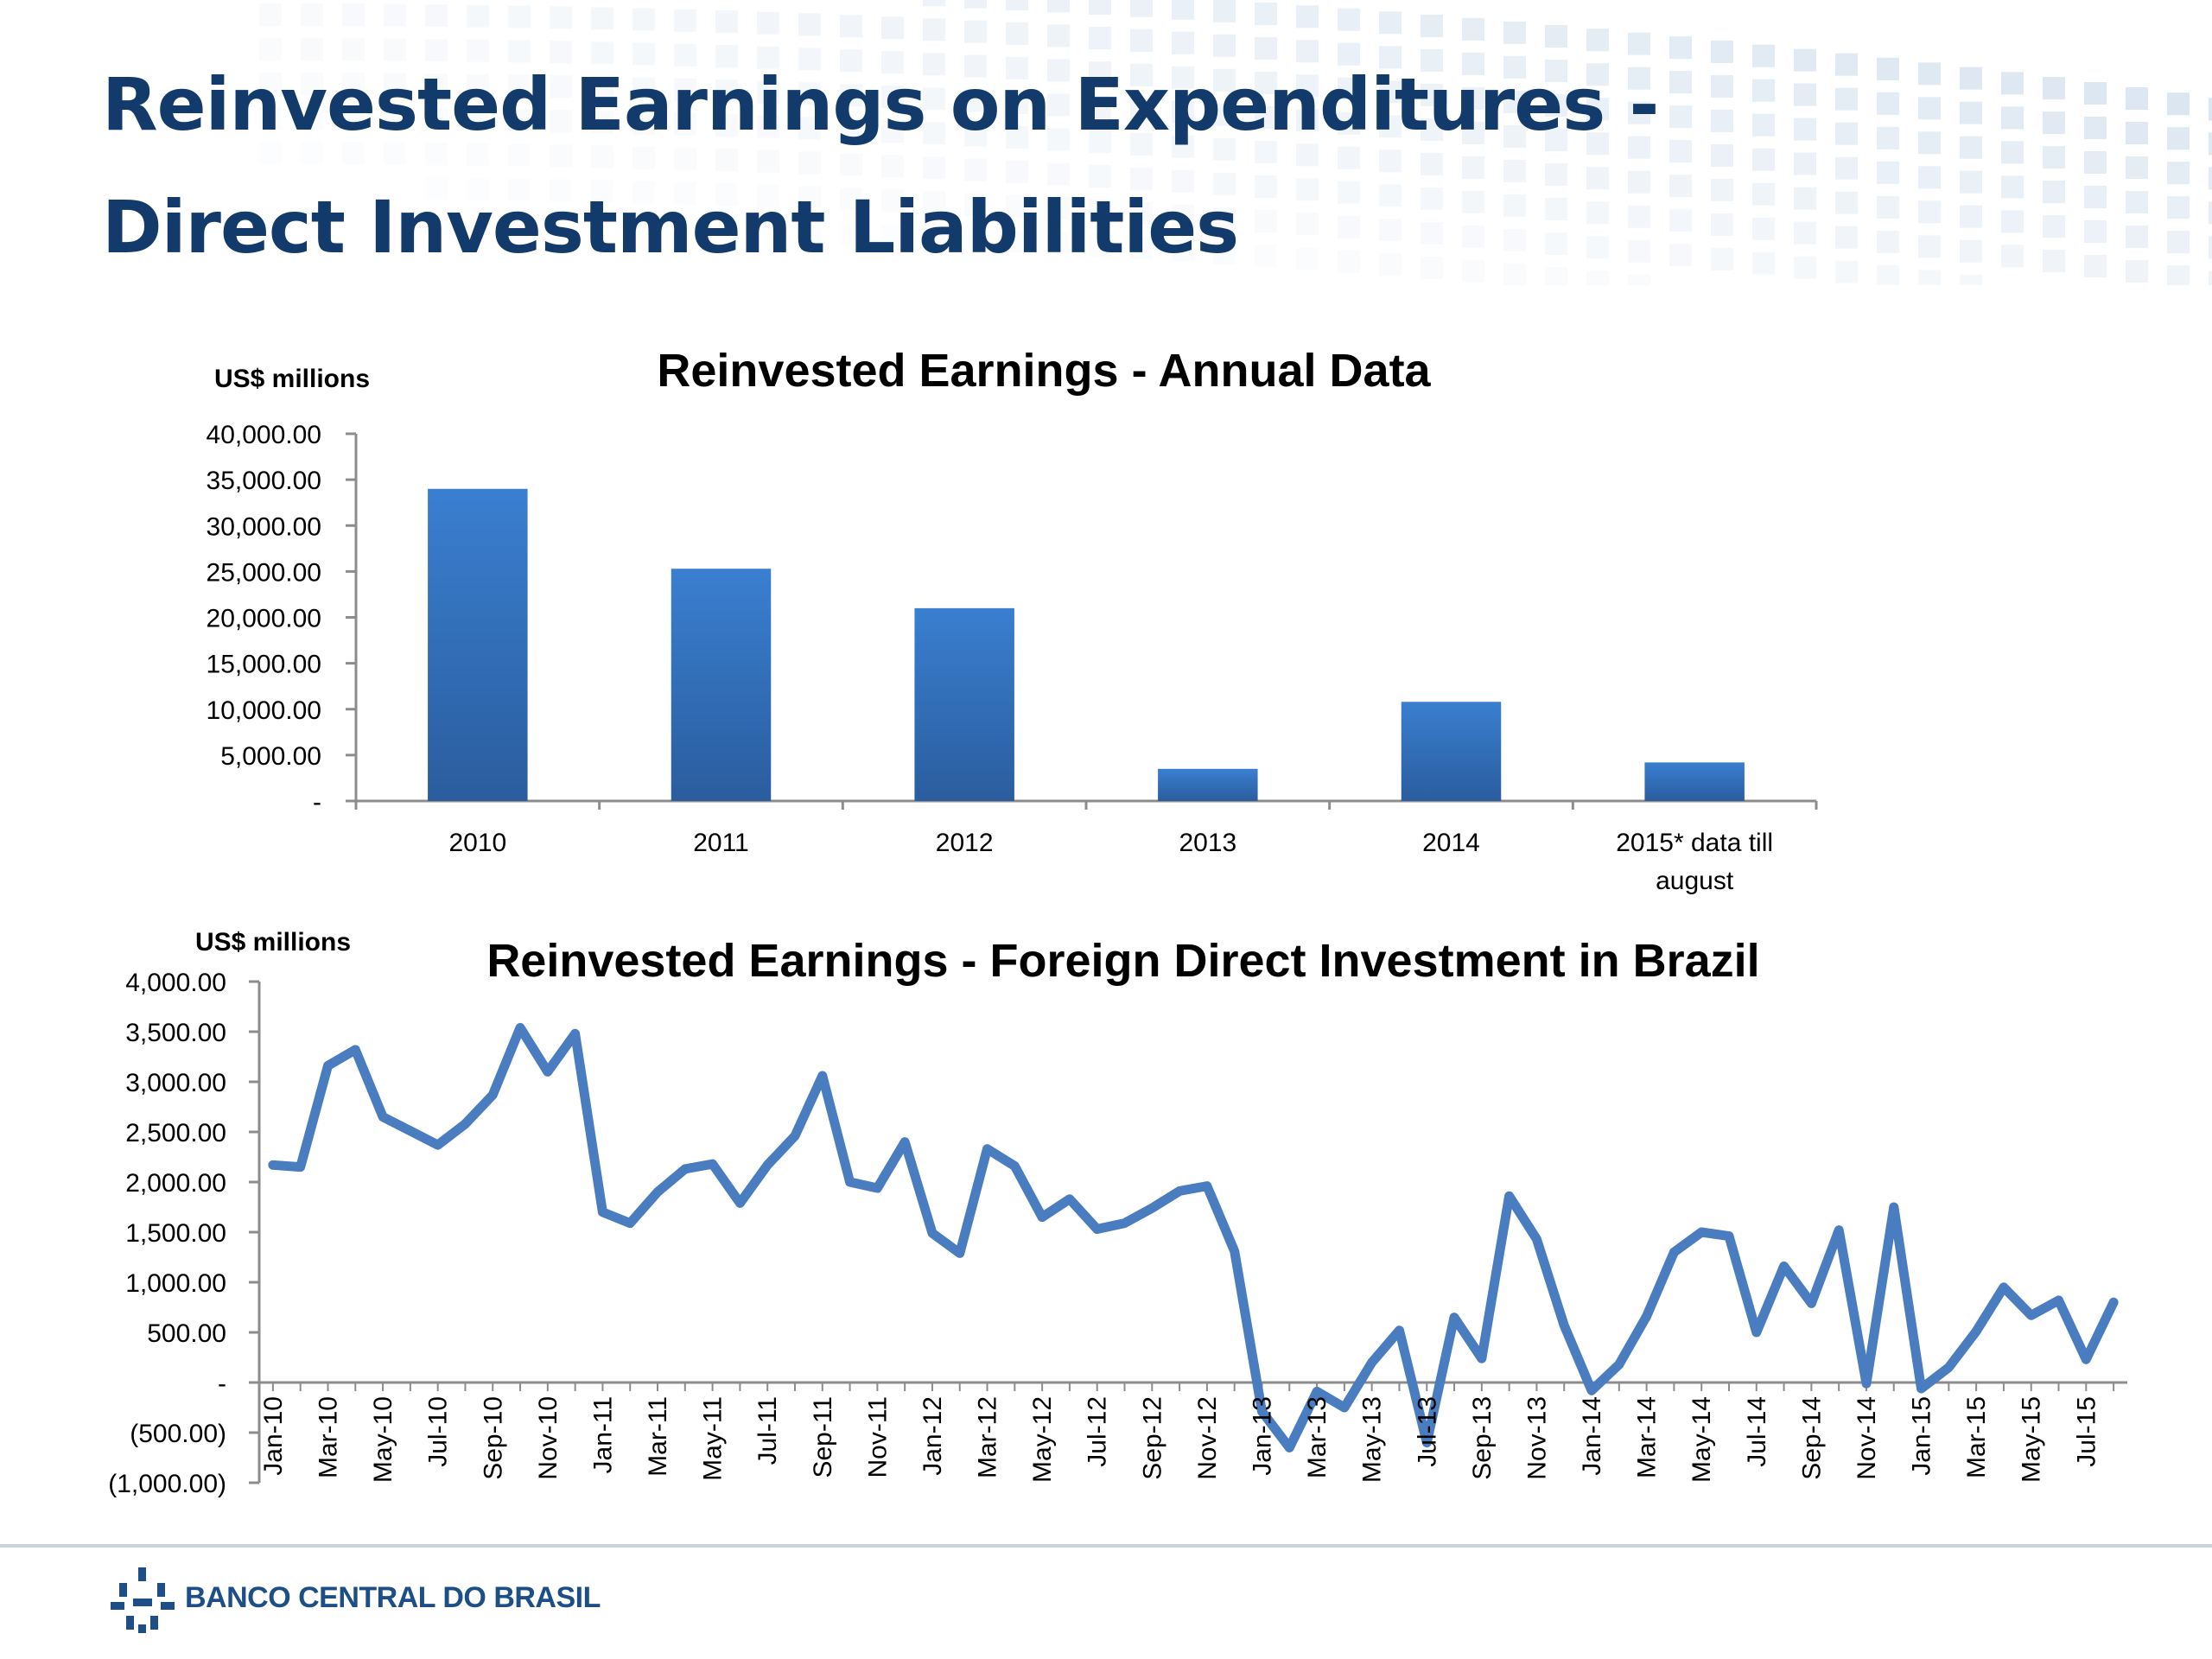 The height and width of the screenshot is (1659, 2212). What do you see at coordinates (438, 1431) in the screenshot?
I see `x-tick-label: Jul-10` at bounding box center [438, 1431].